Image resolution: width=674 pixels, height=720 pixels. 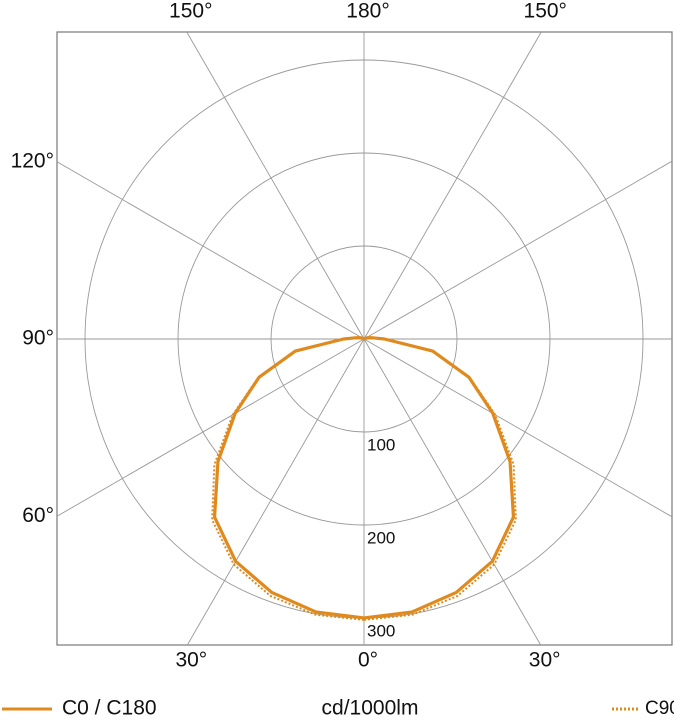 I want to click on angle-tick-label: 60°, so click(x=38, y=515).